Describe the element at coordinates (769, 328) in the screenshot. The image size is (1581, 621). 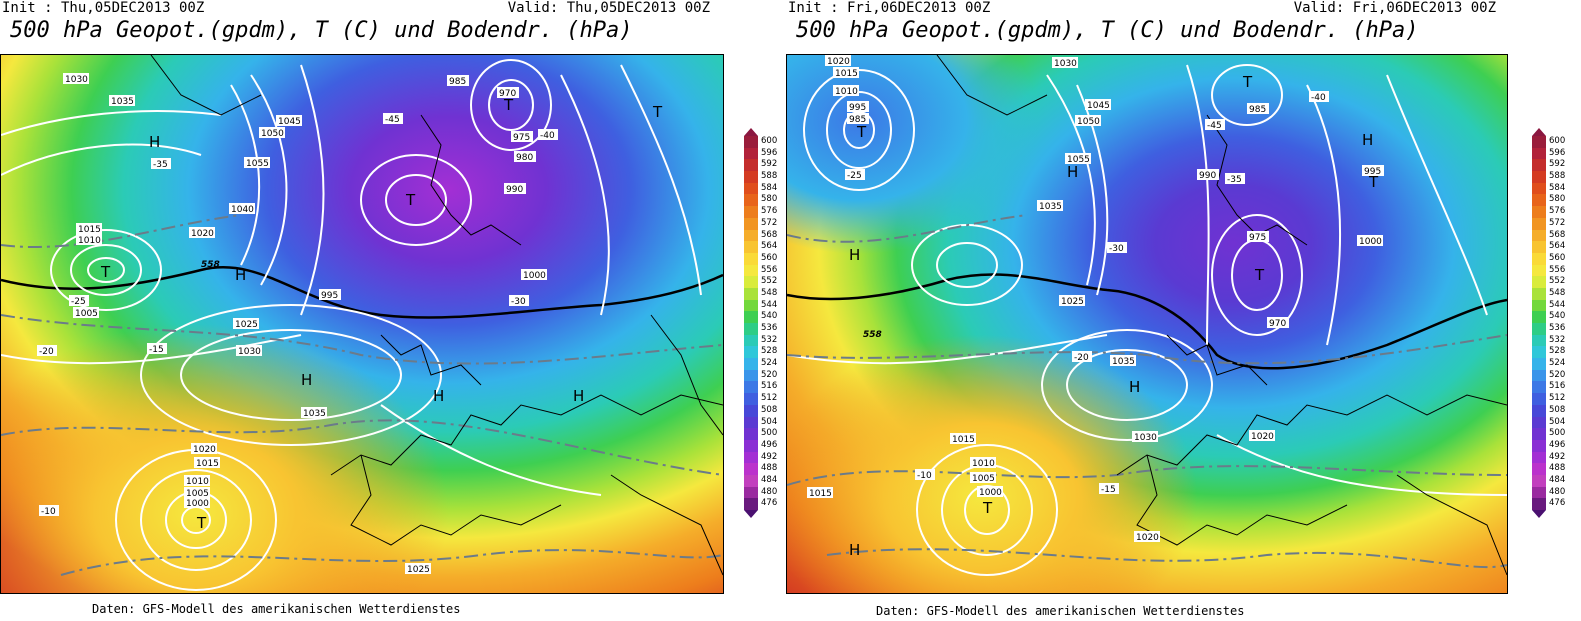
I see `legend-label: 536` at that location.